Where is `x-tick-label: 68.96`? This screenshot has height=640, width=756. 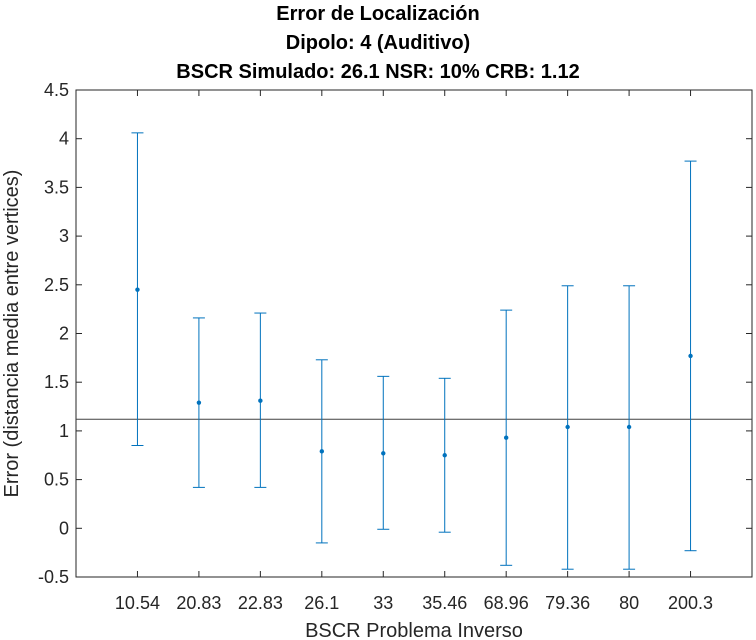
x-tick-label: 68.96 is located at coordinates (506, 603).